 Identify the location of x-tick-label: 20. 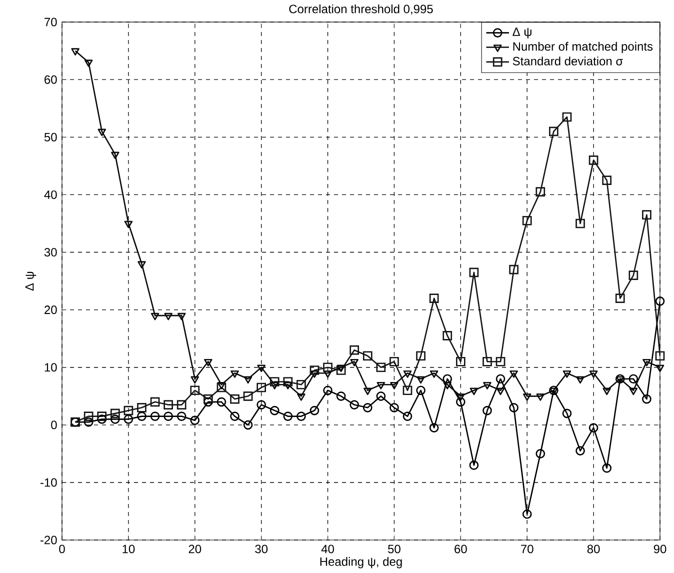
(195, 549).